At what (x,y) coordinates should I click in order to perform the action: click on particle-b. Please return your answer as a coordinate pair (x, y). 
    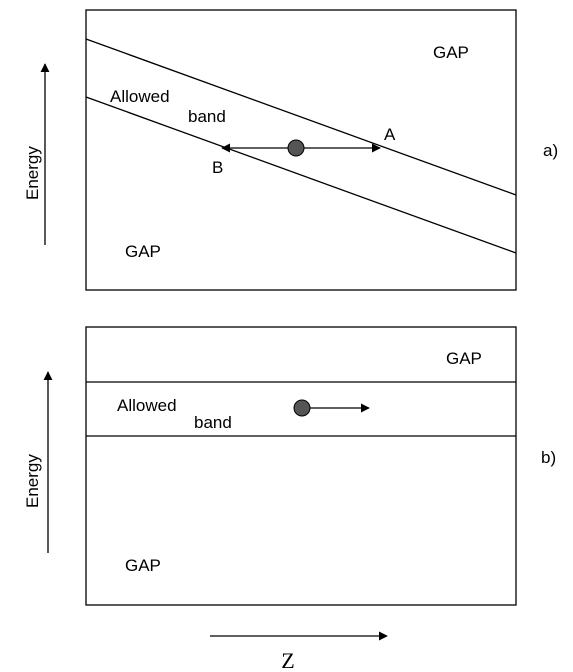
    Looking at the image, I should click on (302, 408).